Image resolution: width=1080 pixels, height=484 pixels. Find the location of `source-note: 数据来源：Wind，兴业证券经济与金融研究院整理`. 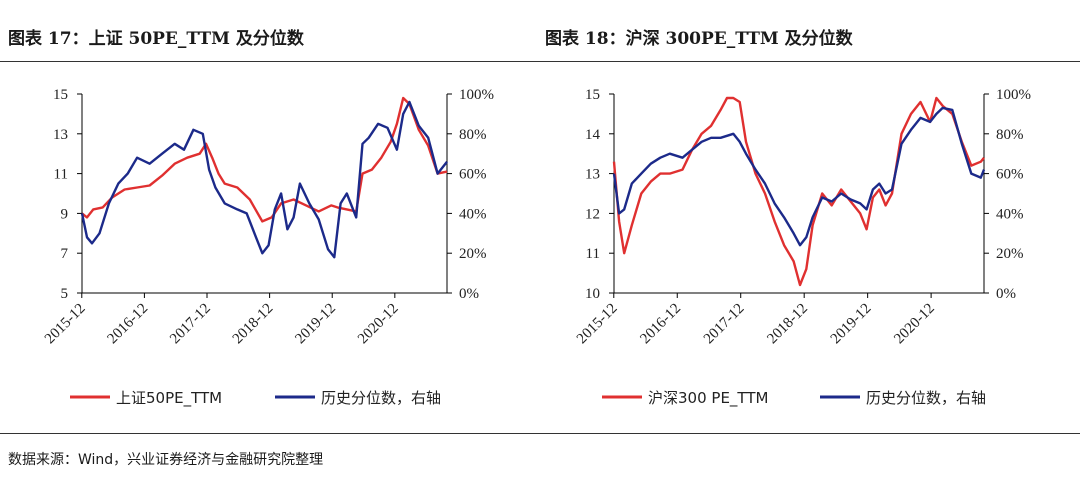

source-note: 数据来源：Wind，兴业证券经济与金融研究院整理 is located at coordinates (166, 460).